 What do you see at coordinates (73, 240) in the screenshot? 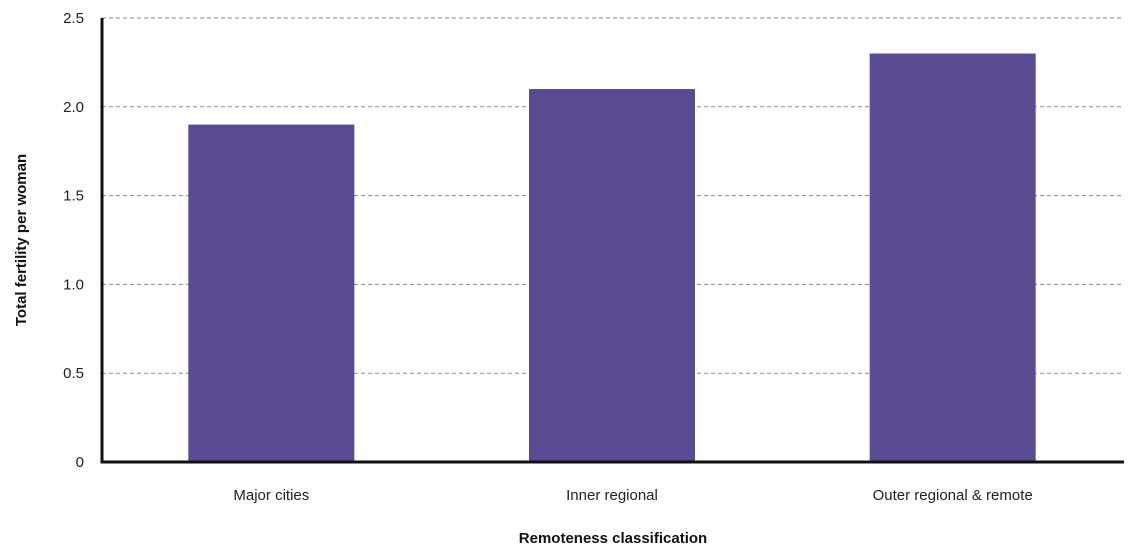
I see `y-tick-labels: 0 0.5 1.0 1.5 2.0 2.5` at bounding box center [73, 240].